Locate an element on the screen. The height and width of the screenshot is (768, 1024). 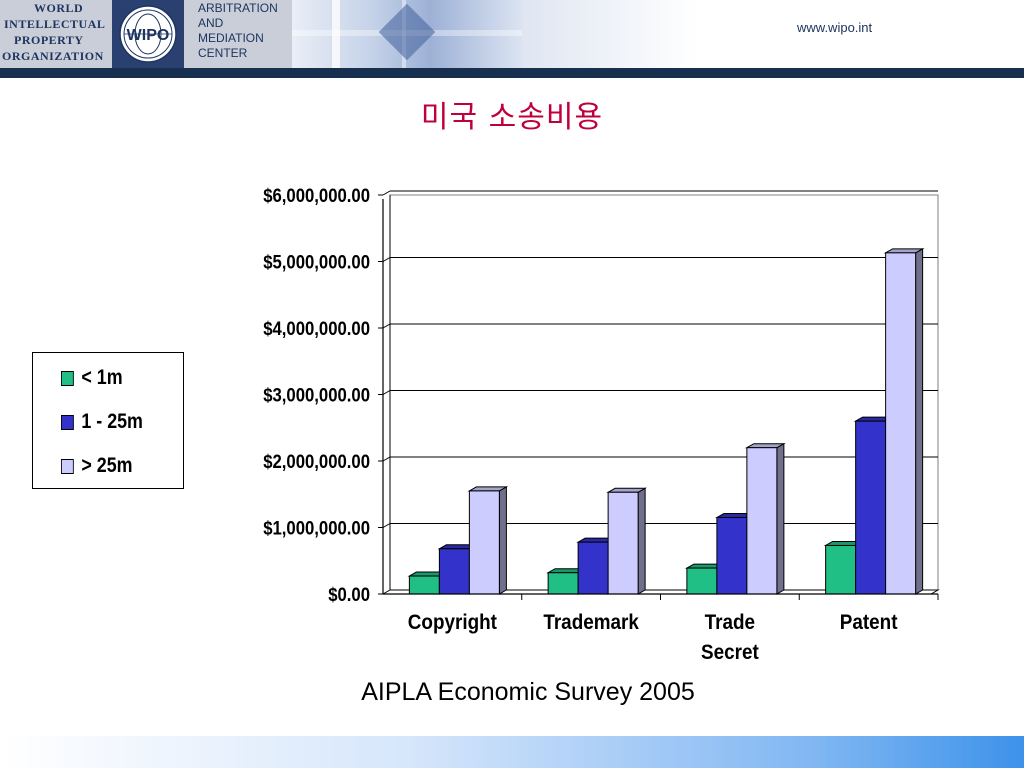
y-tick-label: $6,000,000.00 is located at coordinates (316, 195).